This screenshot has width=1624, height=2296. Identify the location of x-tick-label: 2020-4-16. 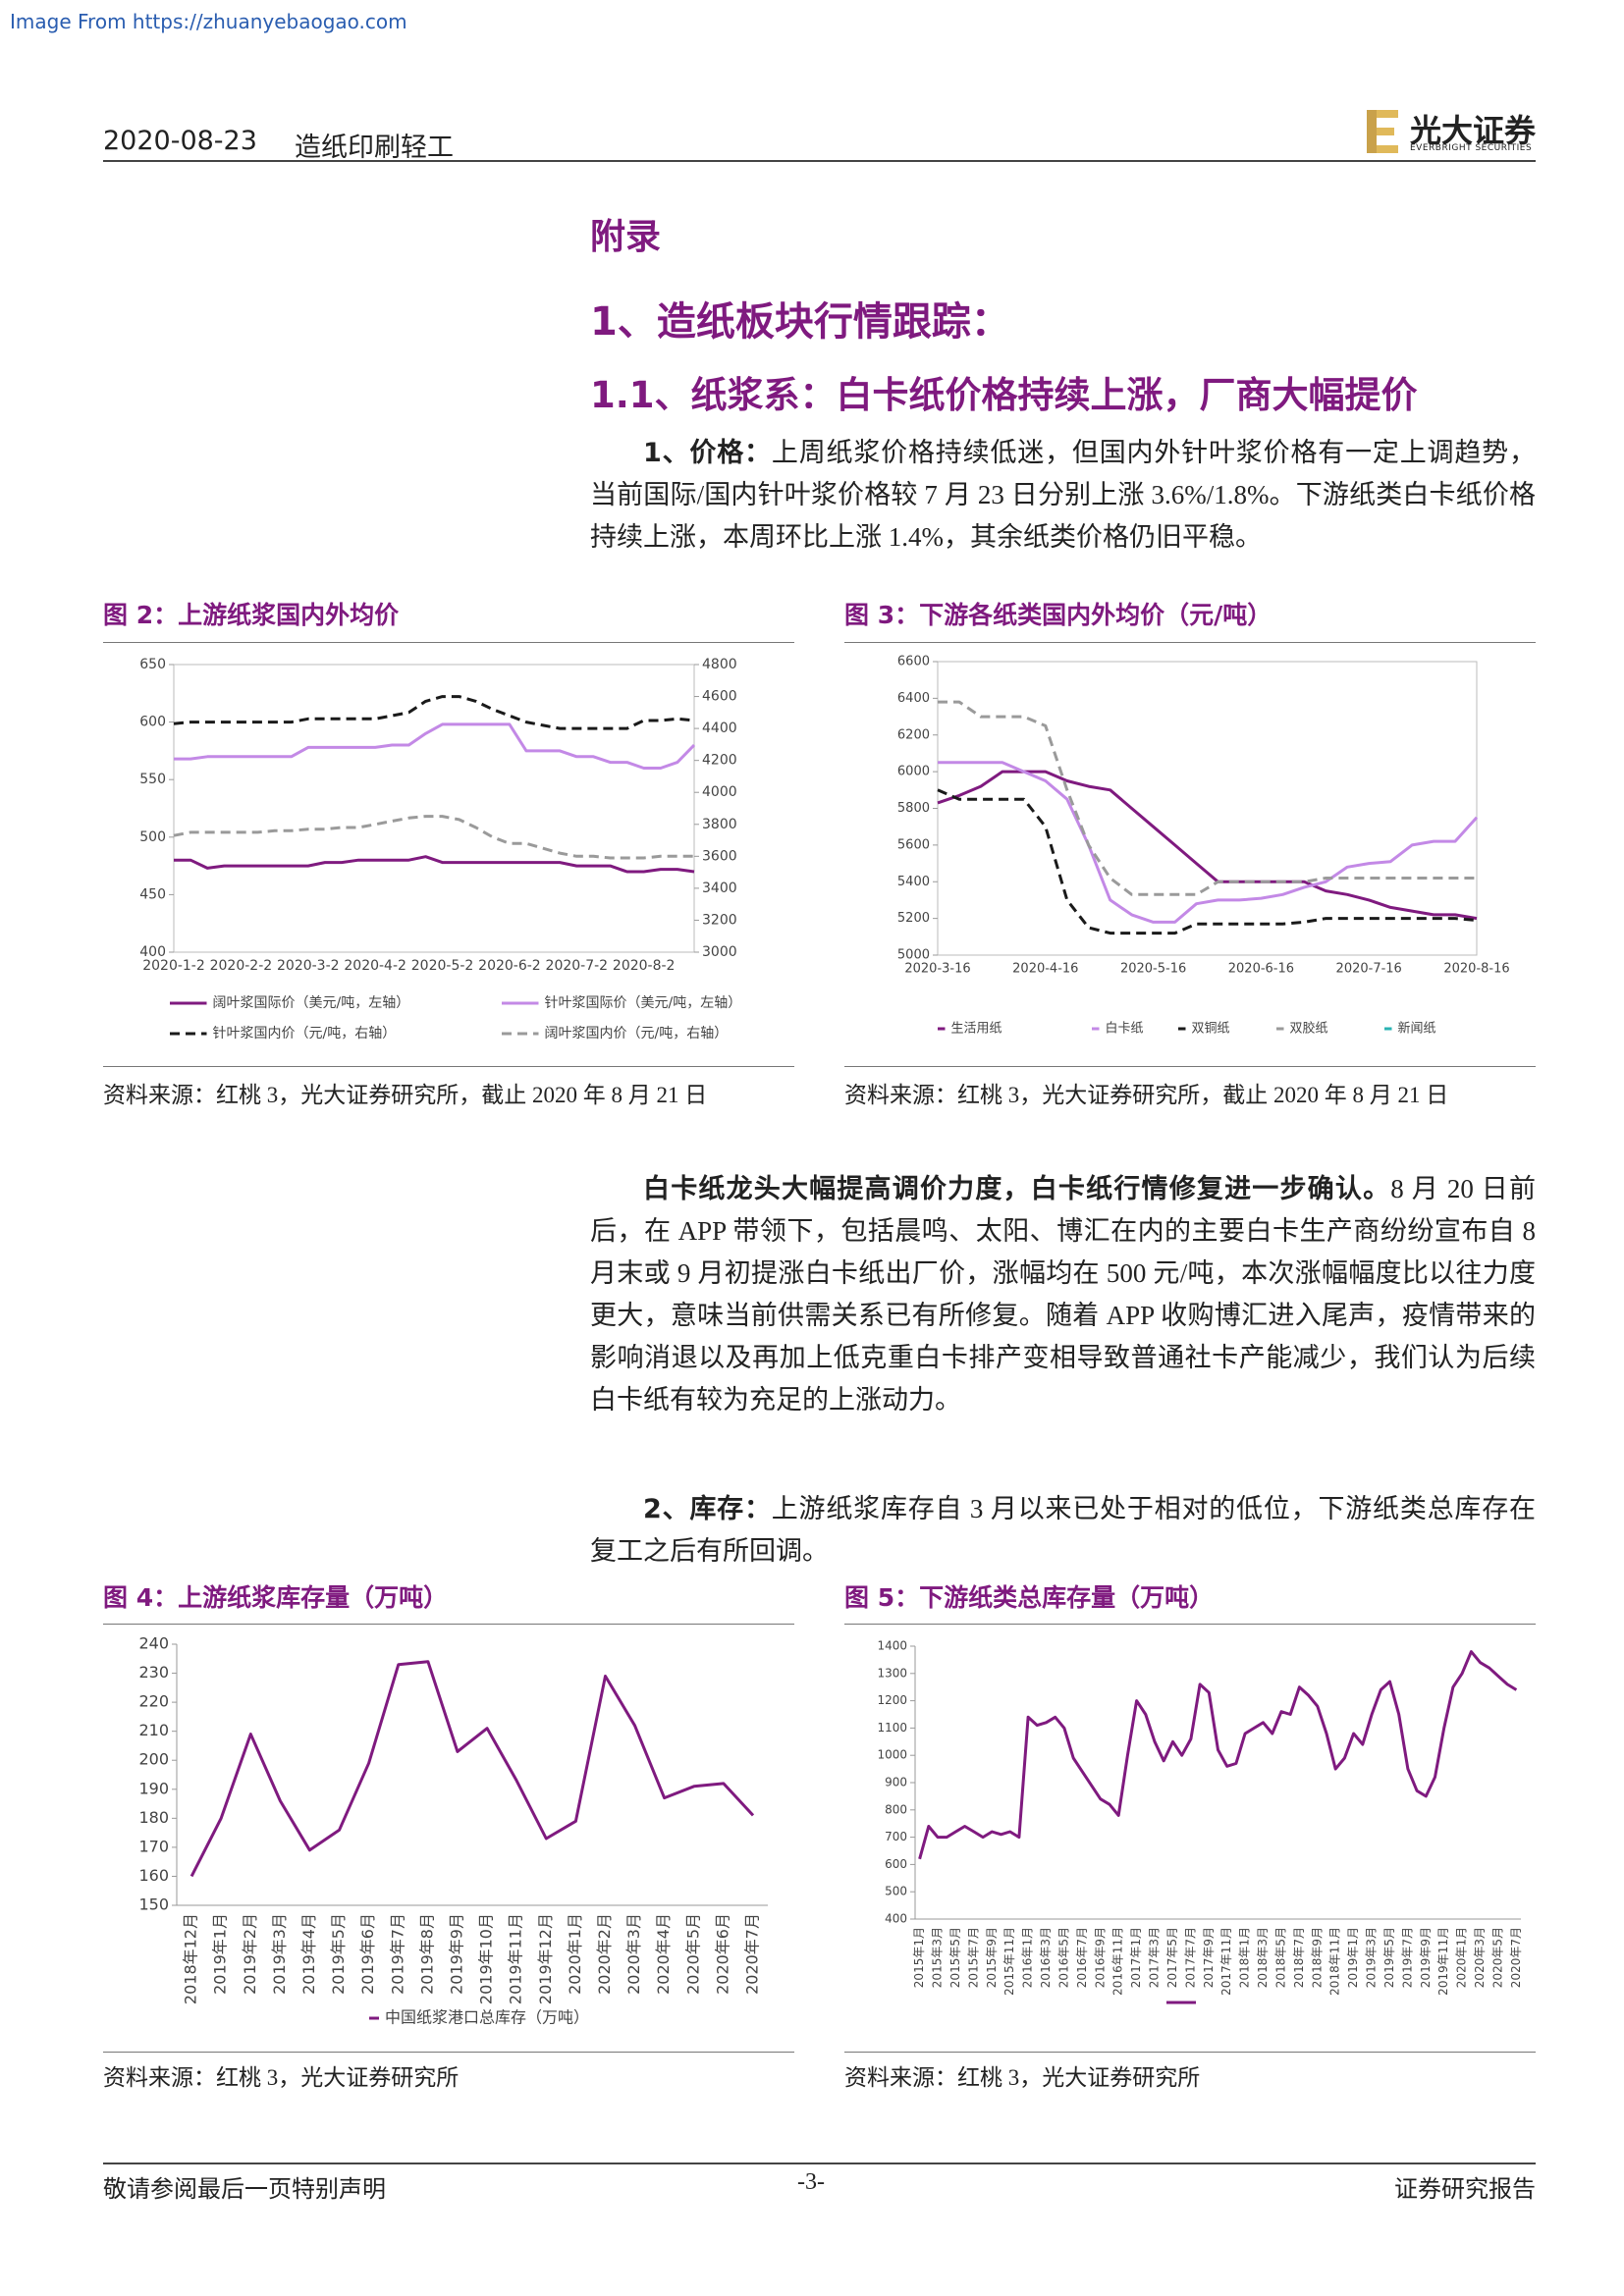
(1045, 970).